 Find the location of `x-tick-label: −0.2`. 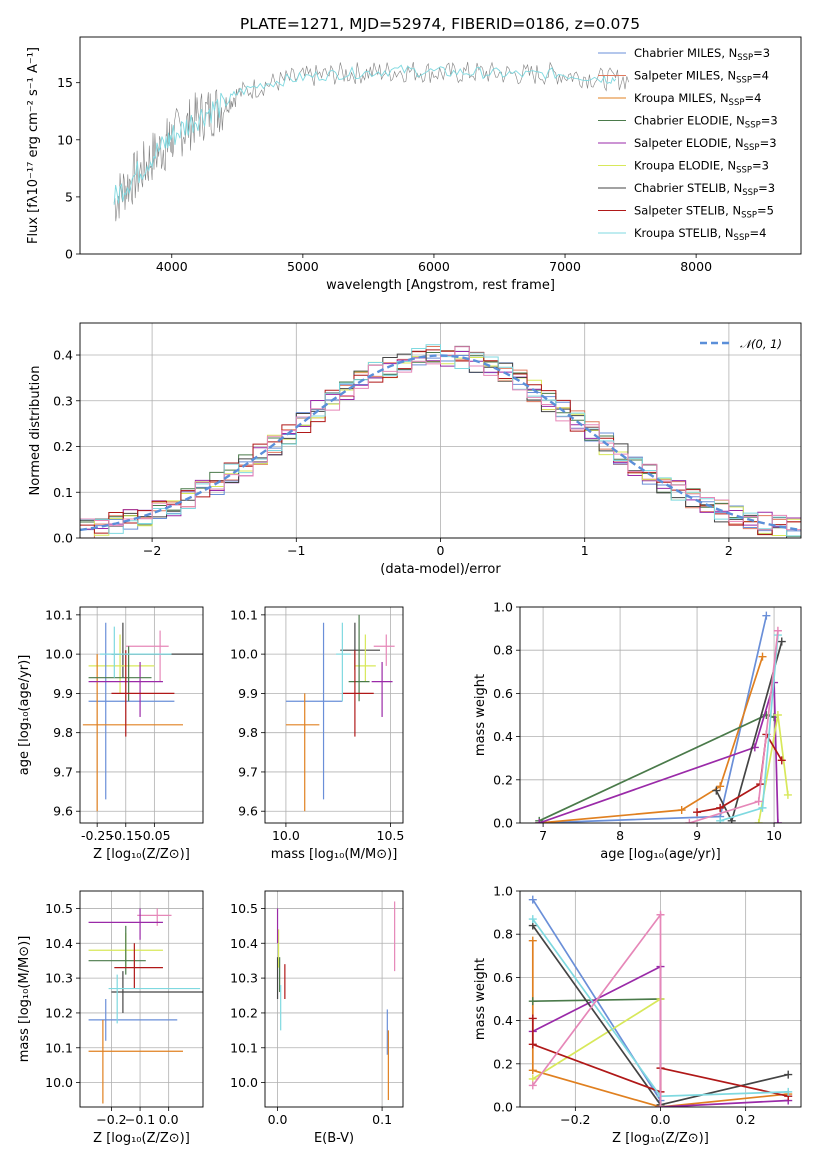

x-tick-label: −0.2 is located at coordinates (111, 1119).